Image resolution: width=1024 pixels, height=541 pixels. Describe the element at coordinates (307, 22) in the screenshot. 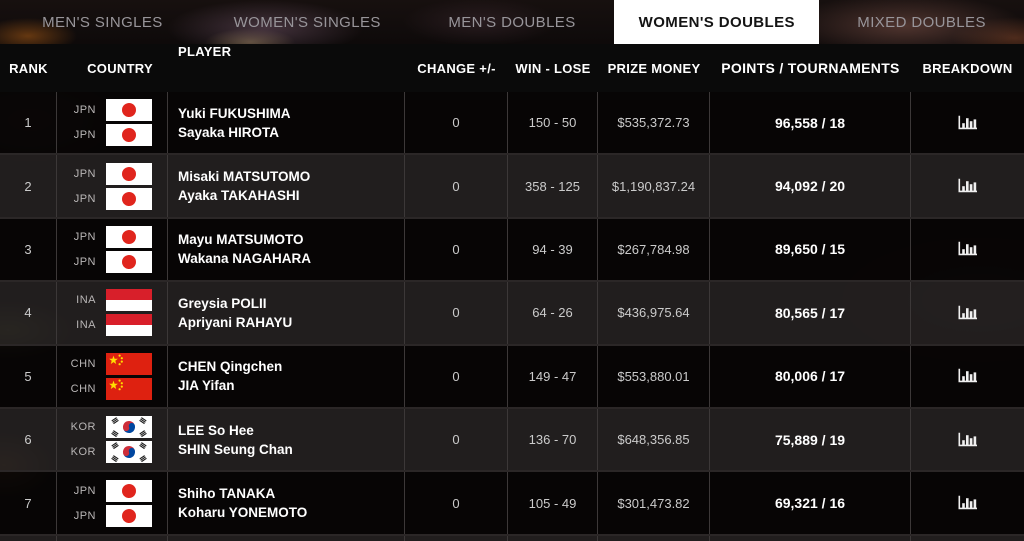

I see `tab-women-s-singles: WOMEN'S SINGLES` at that location.